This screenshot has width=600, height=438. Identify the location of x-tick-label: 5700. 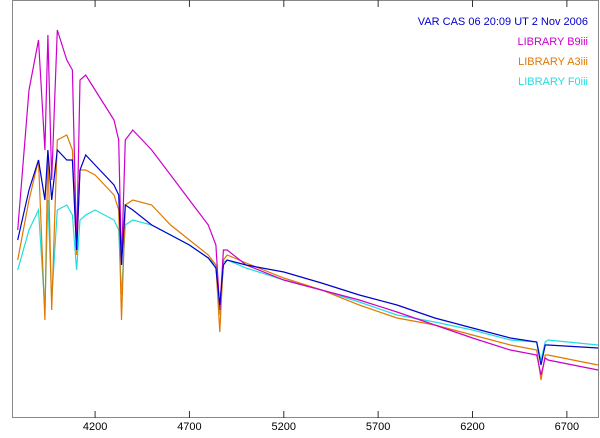
(378, 427).